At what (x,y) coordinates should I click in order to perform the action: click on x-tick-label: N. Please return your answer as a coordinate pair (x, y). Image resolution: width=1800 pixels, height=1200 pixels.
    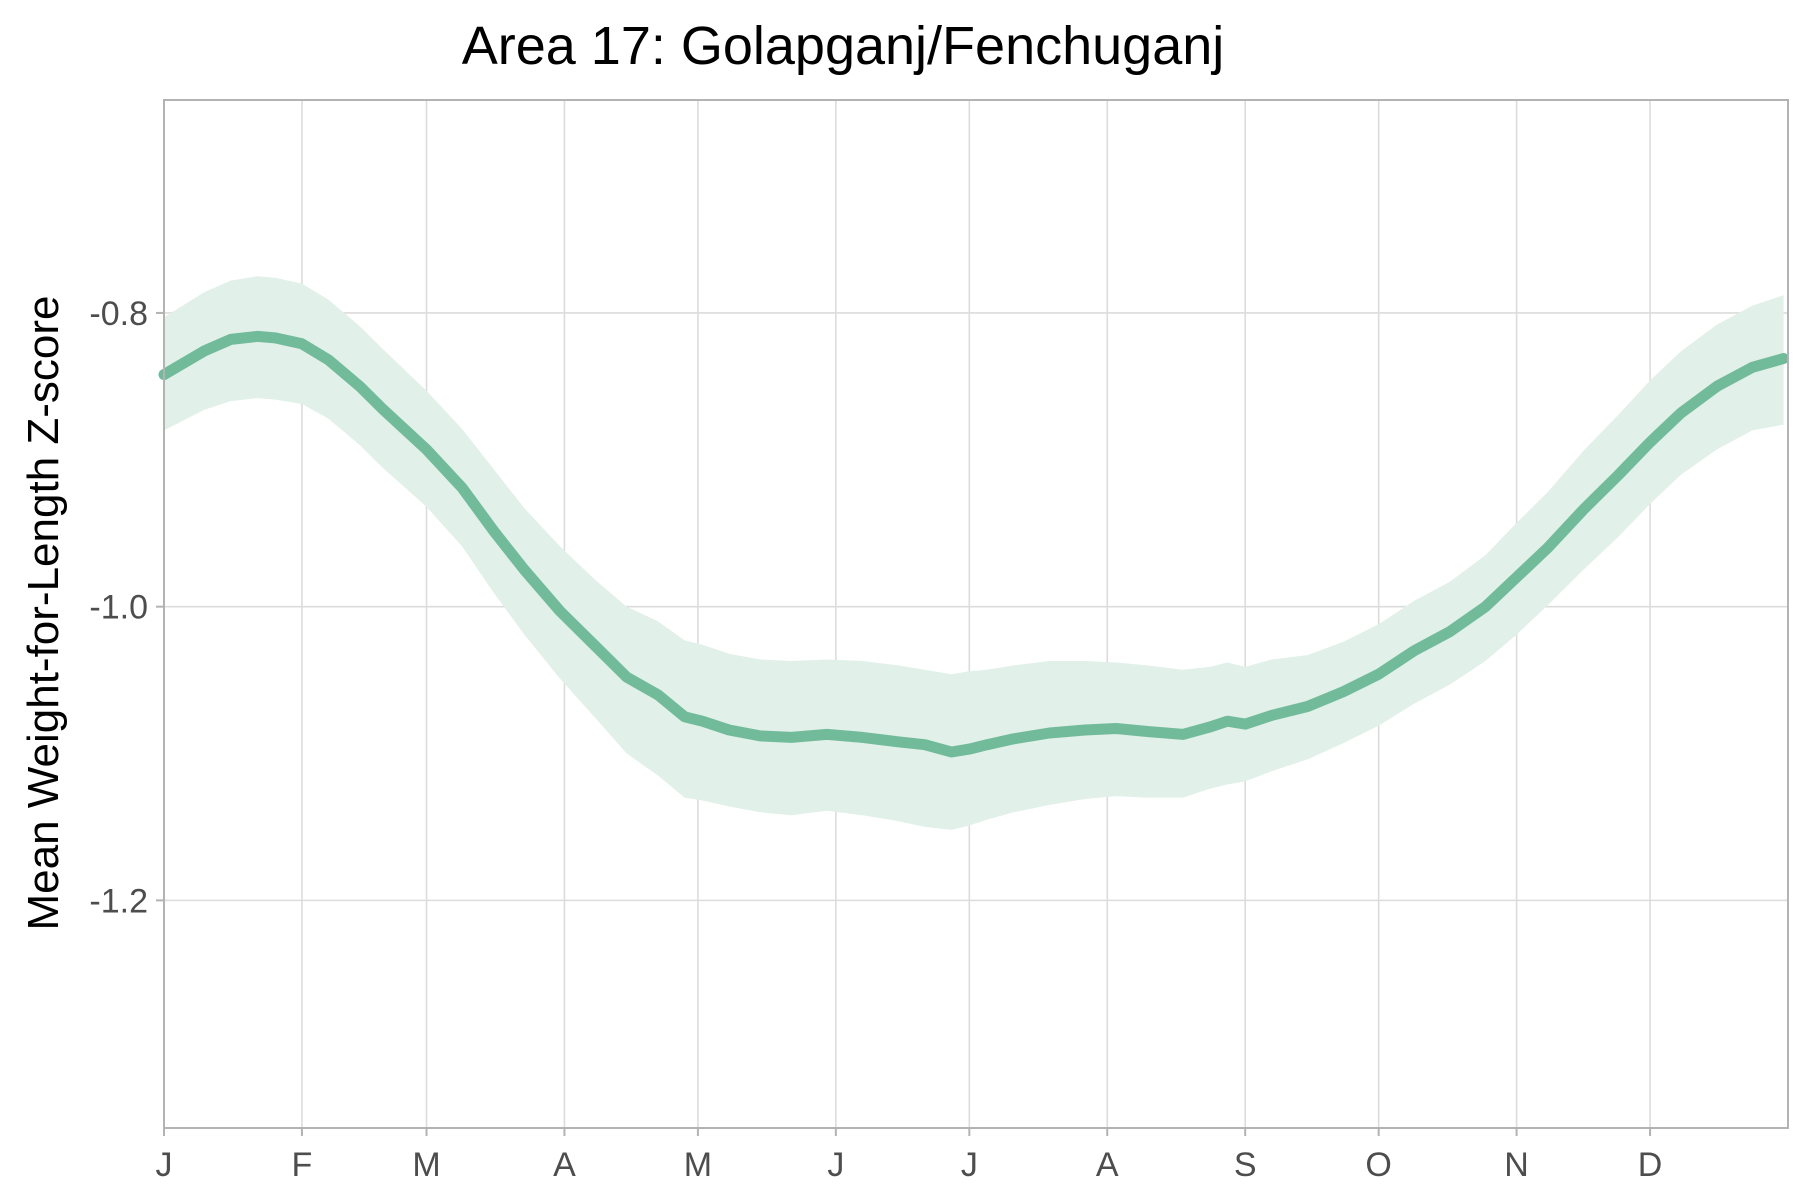
    Looking at the image, I should click on (1516, 1165).